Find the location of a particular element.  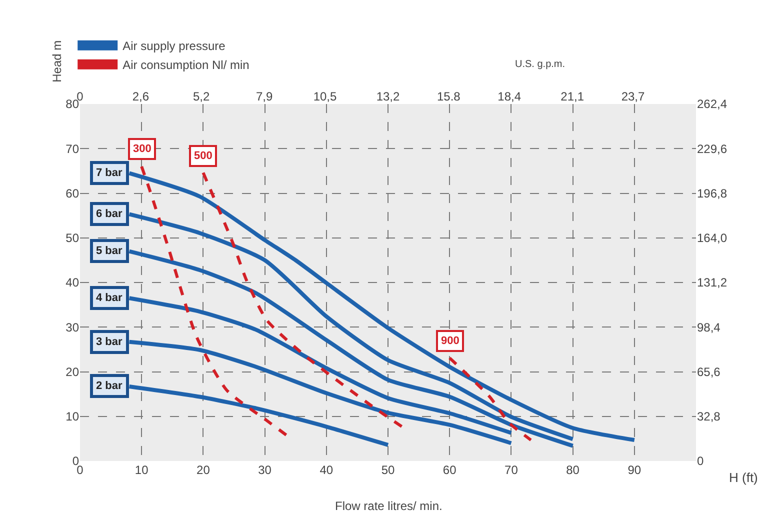

x2-tick-label: 18,4 is located at coordinates (510, 97).